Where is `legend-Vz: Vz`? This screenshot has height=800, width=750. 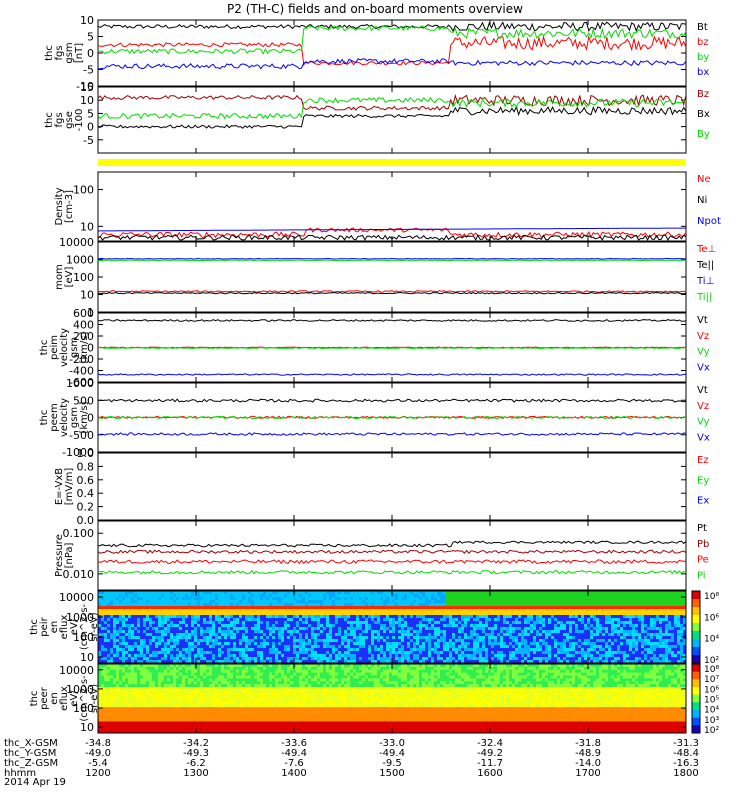 legend-Vz: Vz is located at coordinates (703, 406).